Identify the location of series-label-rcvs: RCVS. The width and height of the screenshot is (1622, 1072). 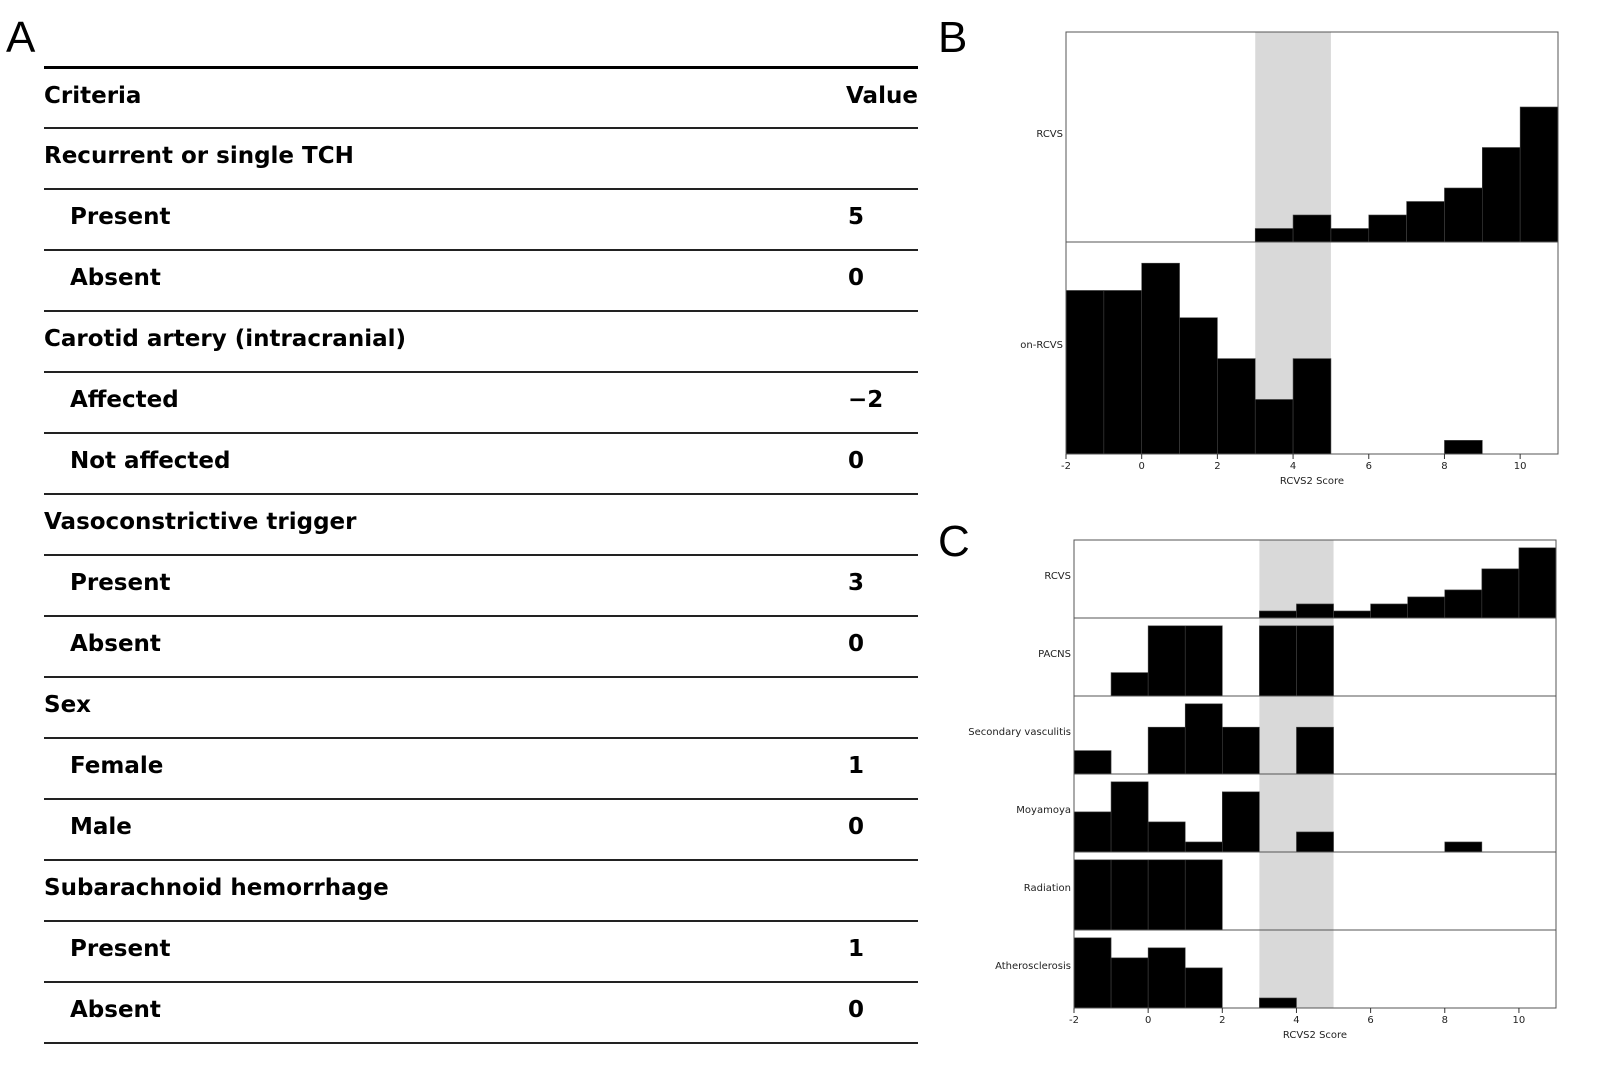
(1057, 576).